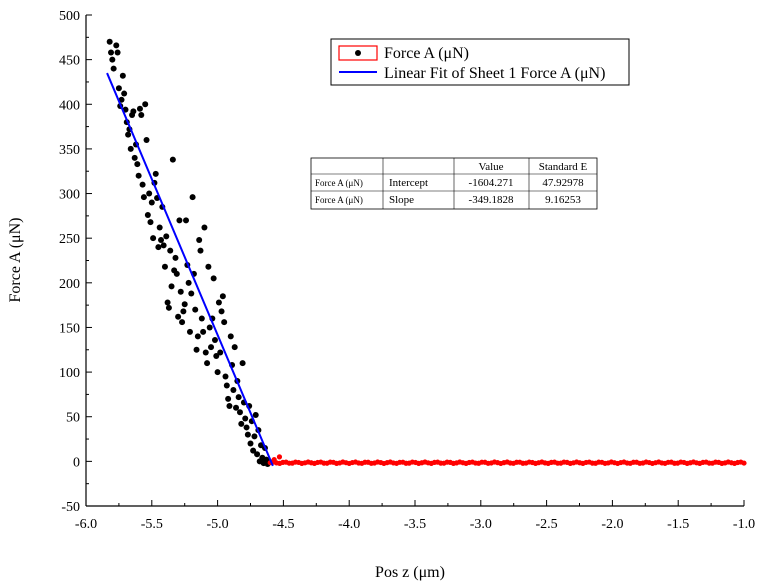 The height and width of the screenshot is (585, 766). I want to click on fit-table-row1-label: Force A (μN), so click(339, 183).